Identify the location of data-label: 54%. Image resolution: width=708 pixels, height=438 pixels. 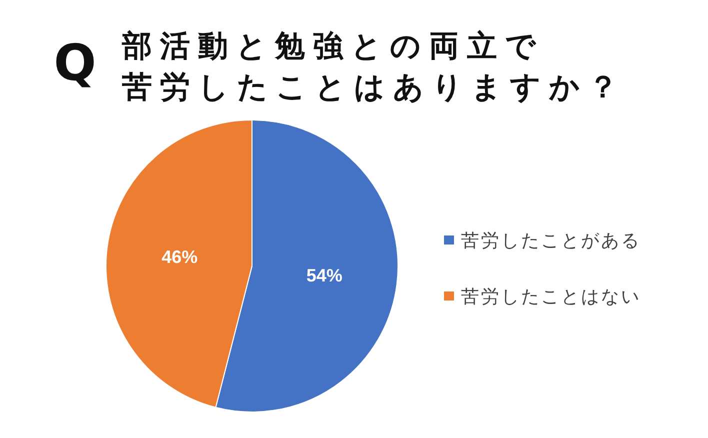
(324, 275).